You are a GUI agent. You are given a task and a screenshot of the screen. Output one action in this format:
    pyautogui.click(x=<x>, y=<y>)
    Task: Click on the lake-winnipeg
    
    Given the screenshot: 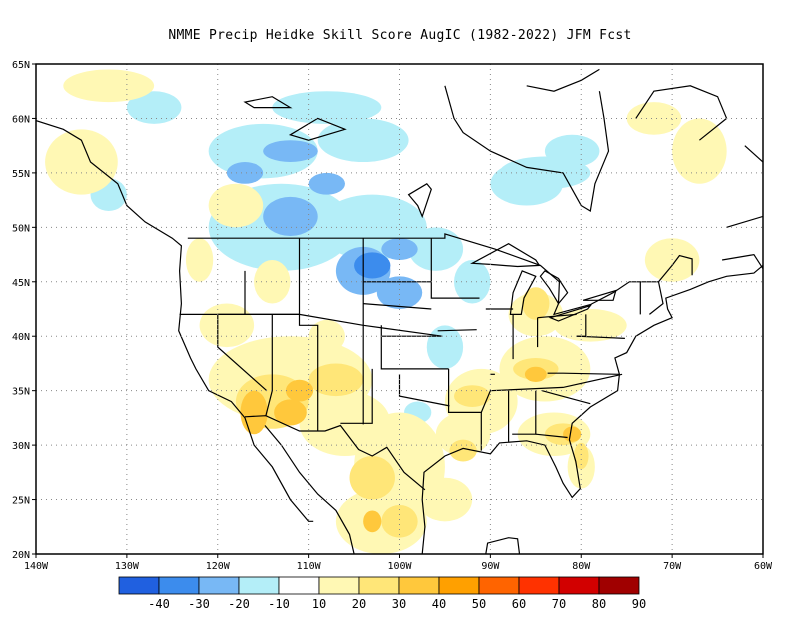 What is the action you would take?
    pyautogui.click(x=419, y=201)
    